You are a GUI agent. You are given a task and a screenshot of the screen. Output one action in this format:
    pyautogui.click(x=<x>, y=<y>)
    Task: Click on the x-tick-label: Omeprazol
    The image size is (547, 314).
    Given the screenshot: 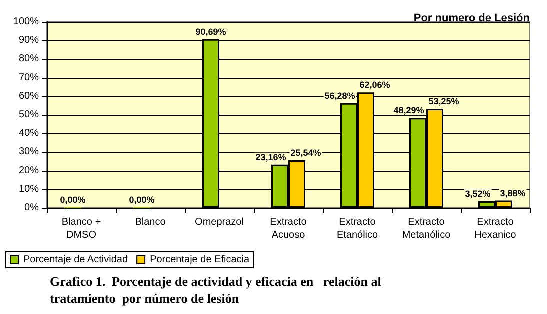 What is the action you would take?
    pyautogui.click(x=219, y=222)
    